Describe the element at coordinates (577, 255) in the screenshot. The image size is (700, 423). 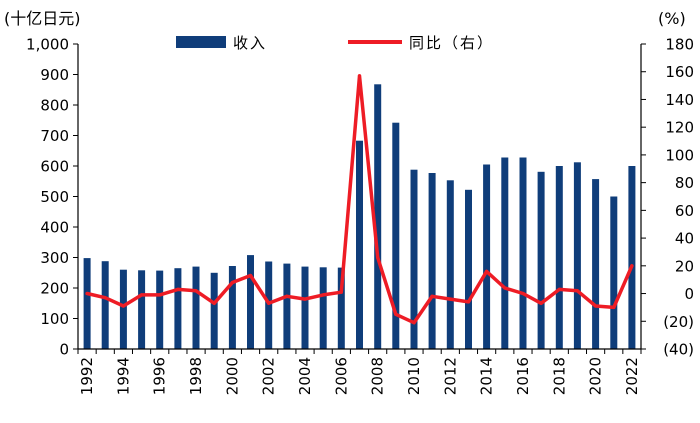
I see `bar-2019` at that location.